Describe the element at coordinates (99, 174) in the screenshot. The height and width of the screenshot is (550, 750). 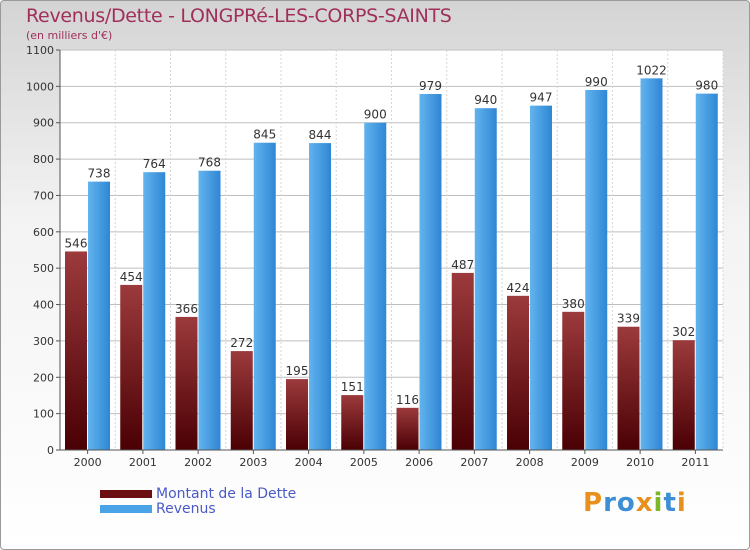
I see `data-label-revenus: 738` at that location.